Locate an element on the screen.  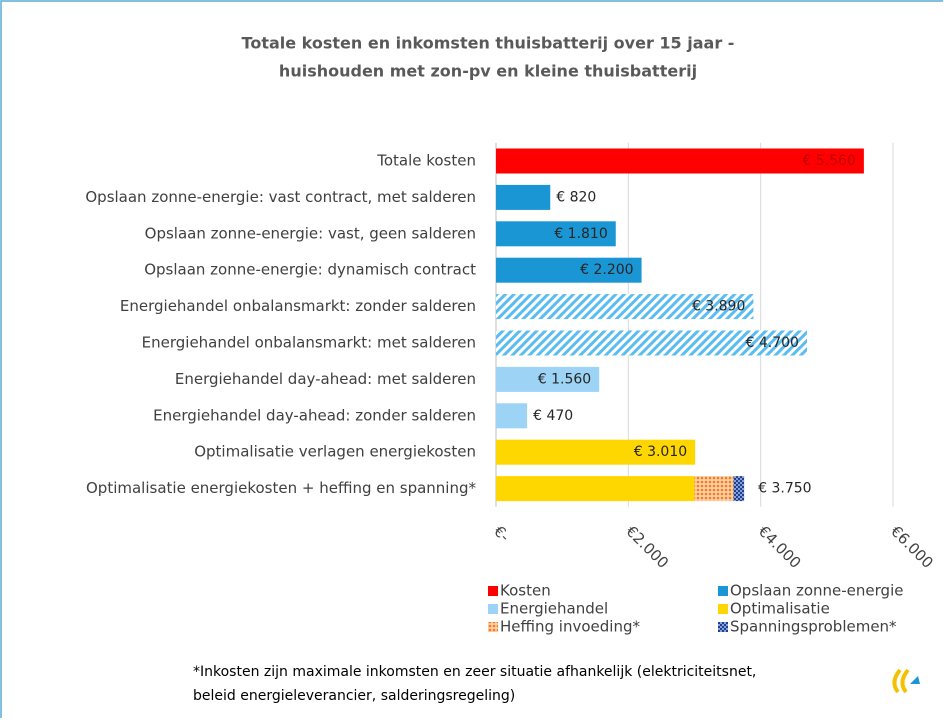
y-tick-label: Optimalisatie verlagen energiekosten is located at coordinates (335, 452).